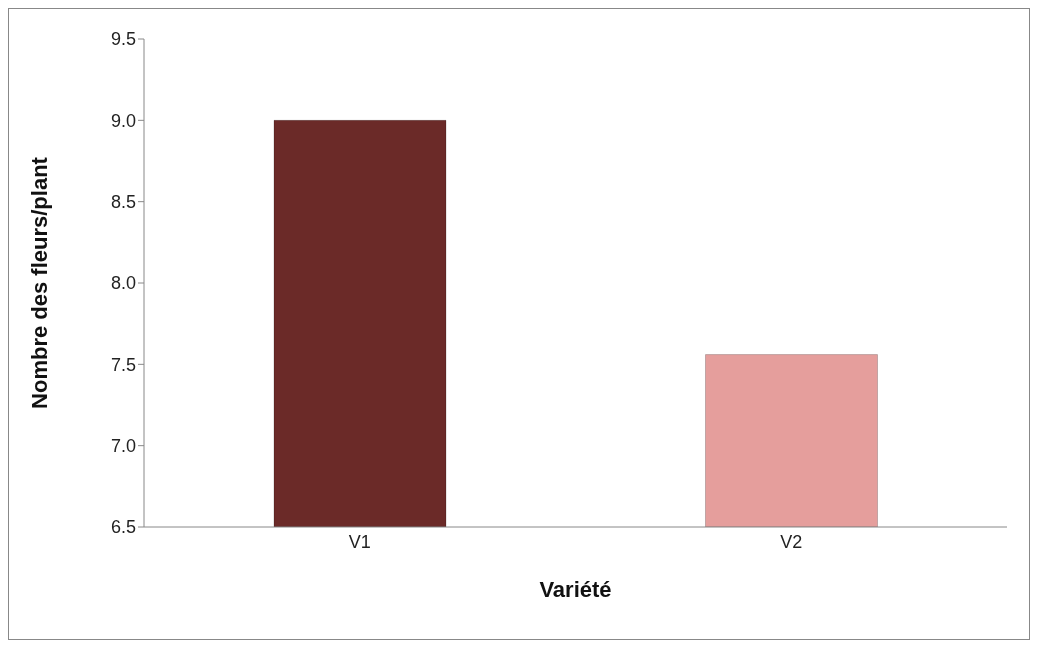 The height and width of the screenshot is (652, 1041). I want to click on y-tick-label: 6.5, so click(123, 527).